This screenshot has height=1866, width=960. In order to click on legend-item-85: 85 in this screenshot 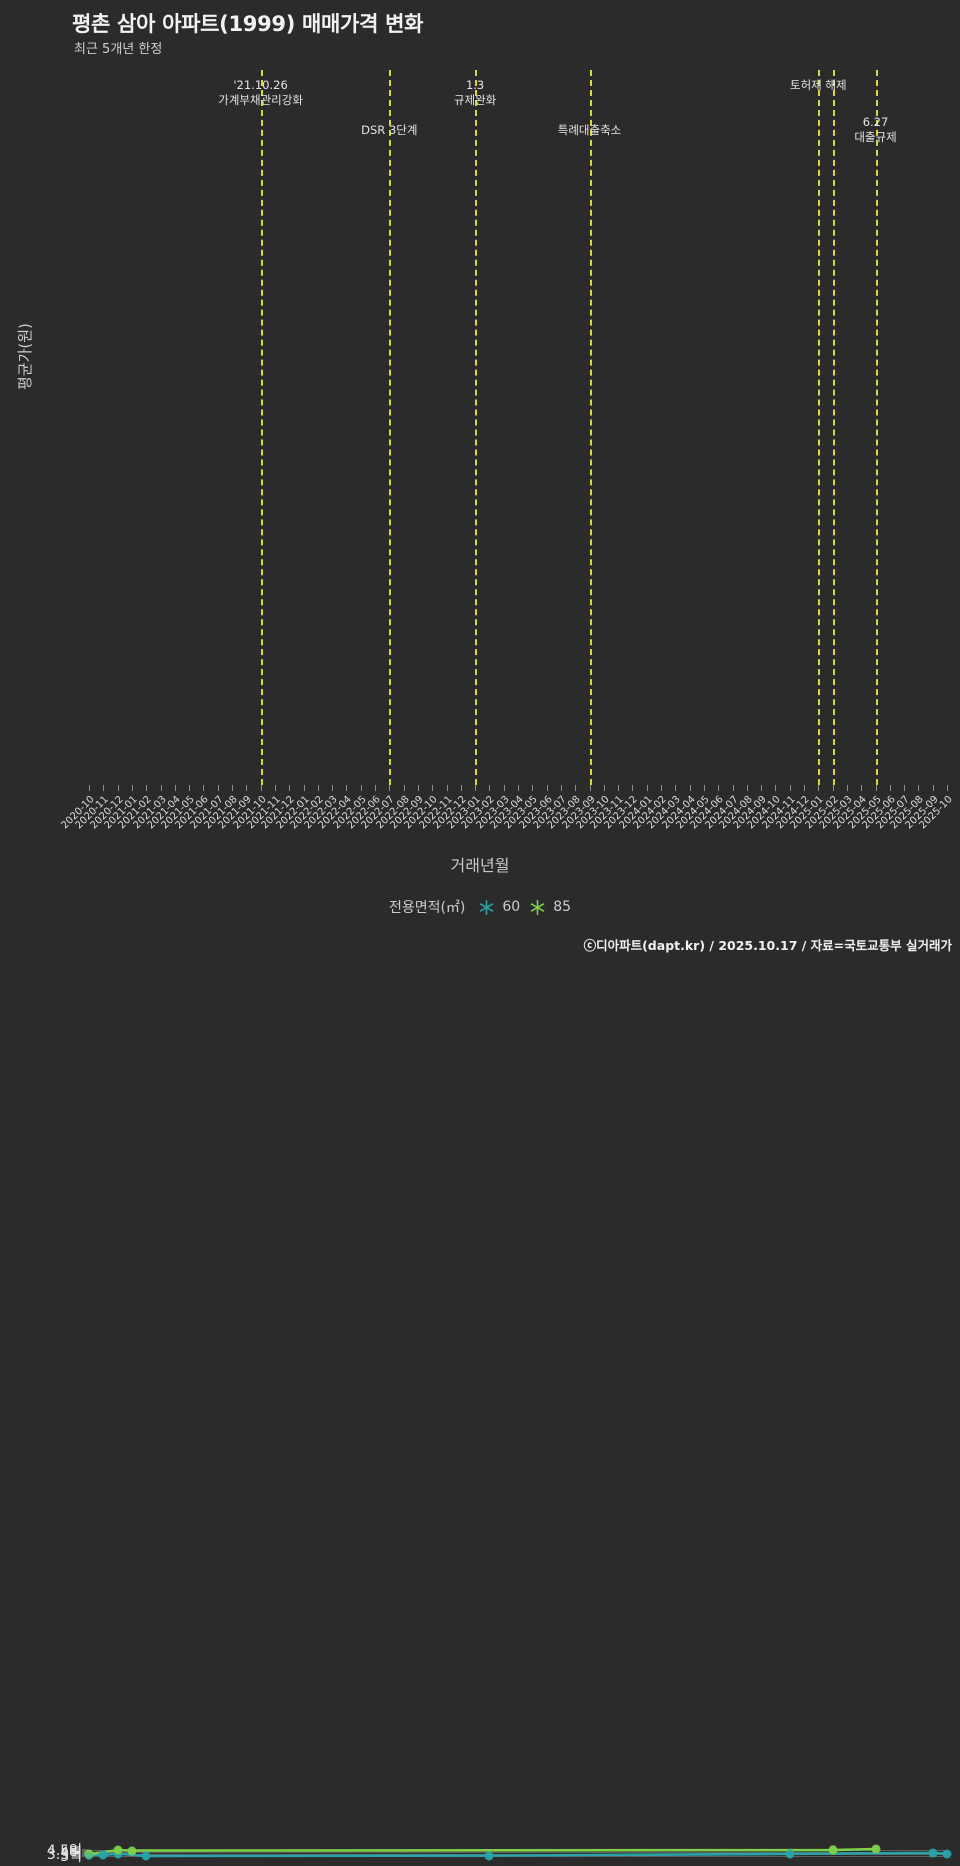, I will do `click(550, 907)`.